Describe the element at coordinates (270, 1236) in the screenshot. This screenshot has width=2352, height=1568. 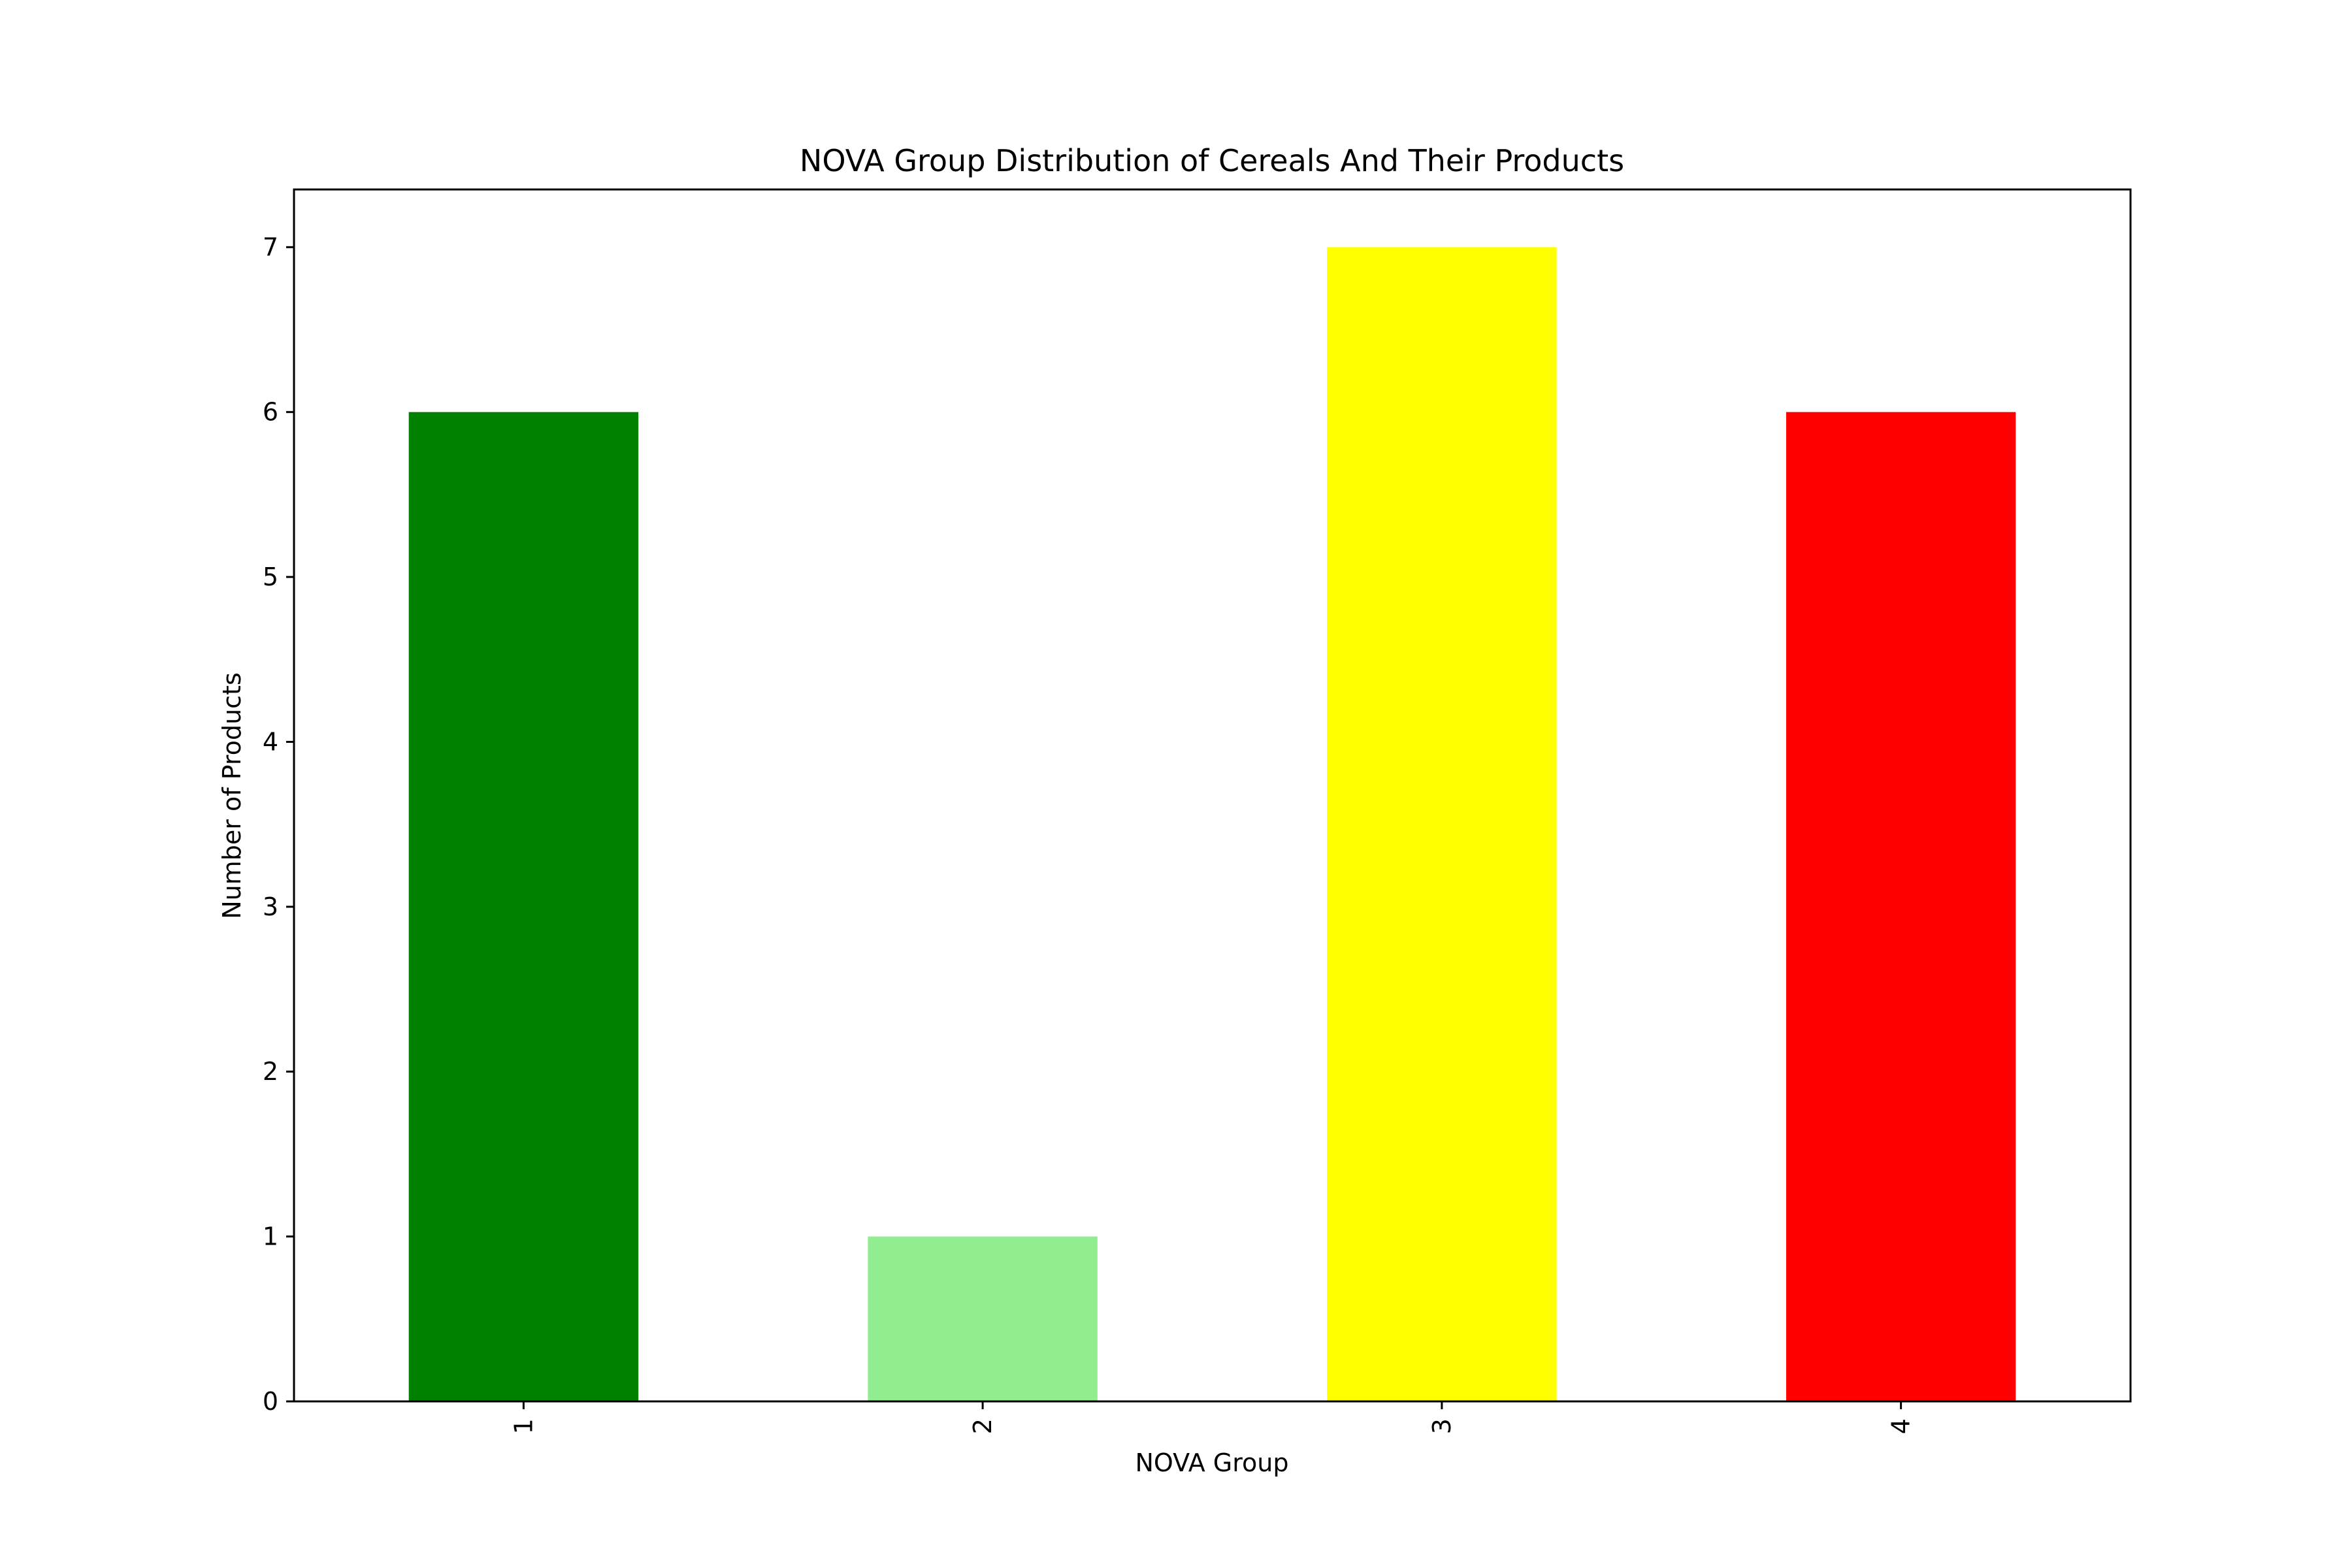
I see `y-tick-label: 1` at that location.